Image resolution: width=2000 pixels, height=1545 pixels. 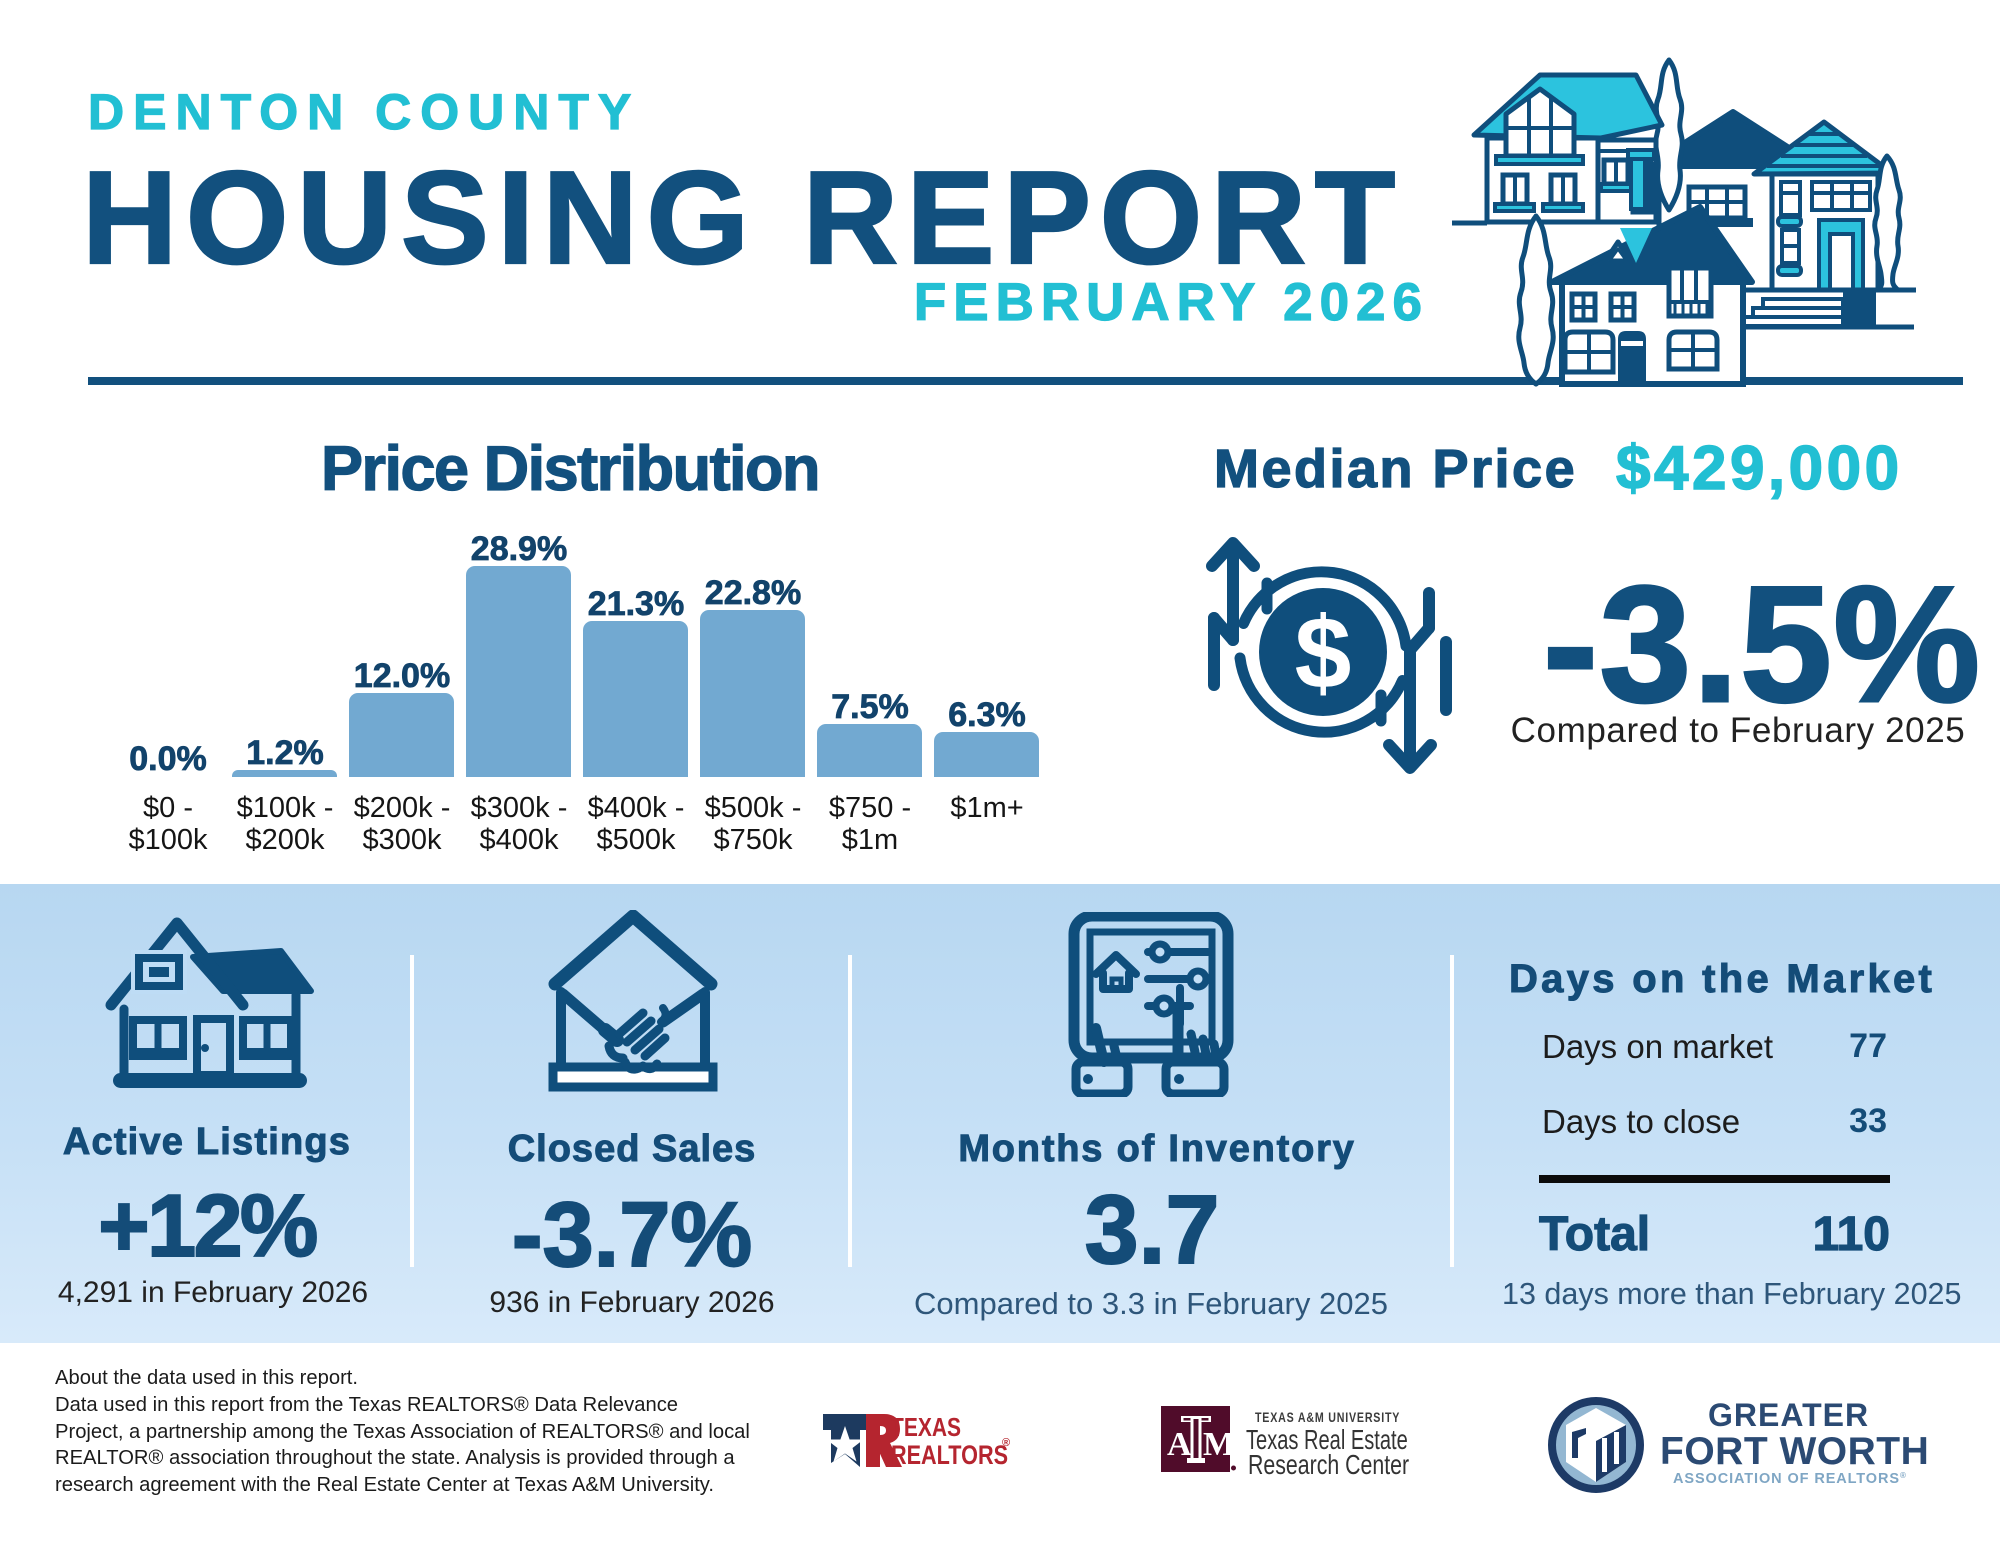 What do you see at coordinates (926, 1427) in the screenshot?
I see `svg-text: TEXAS` at bounding box center [926, 1427].